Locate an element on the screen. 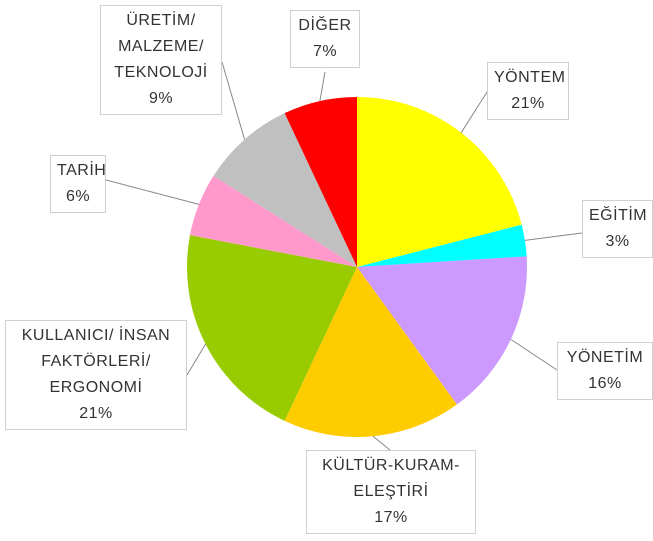 Image resolution: width=653 pixels, height=541 pixels. slice-label: YÖNETİM 16% is located at coordinates (605, 371).